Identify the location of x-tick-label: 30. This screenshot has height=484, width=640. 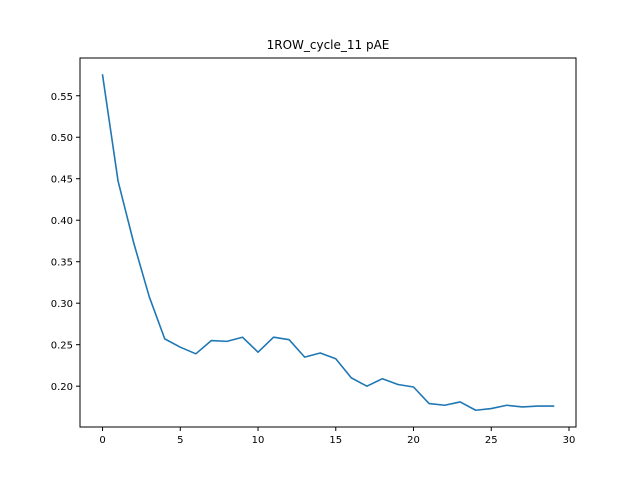
(569, 440).